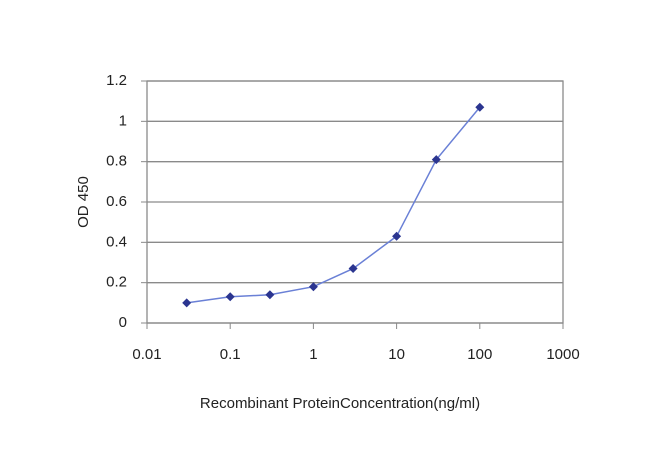  Describe the element at coordinates (116, 282) in the screenshot. I see `y-tick-label: 0.2` at that location.